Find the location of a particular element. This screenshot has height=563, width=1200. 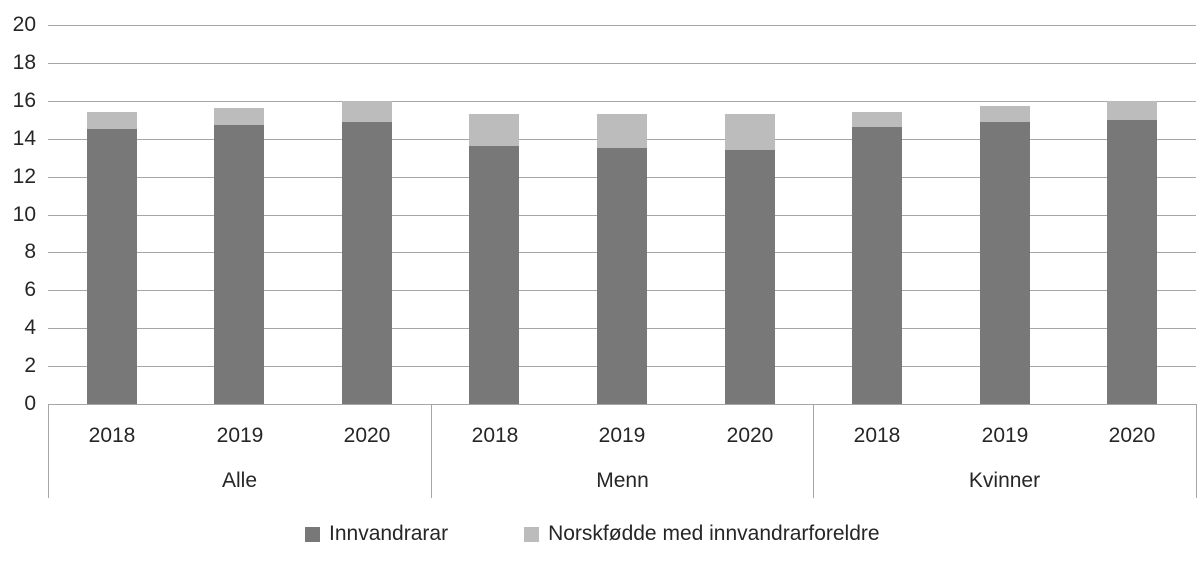

x-axis-line is located at coordinates (622, 404).